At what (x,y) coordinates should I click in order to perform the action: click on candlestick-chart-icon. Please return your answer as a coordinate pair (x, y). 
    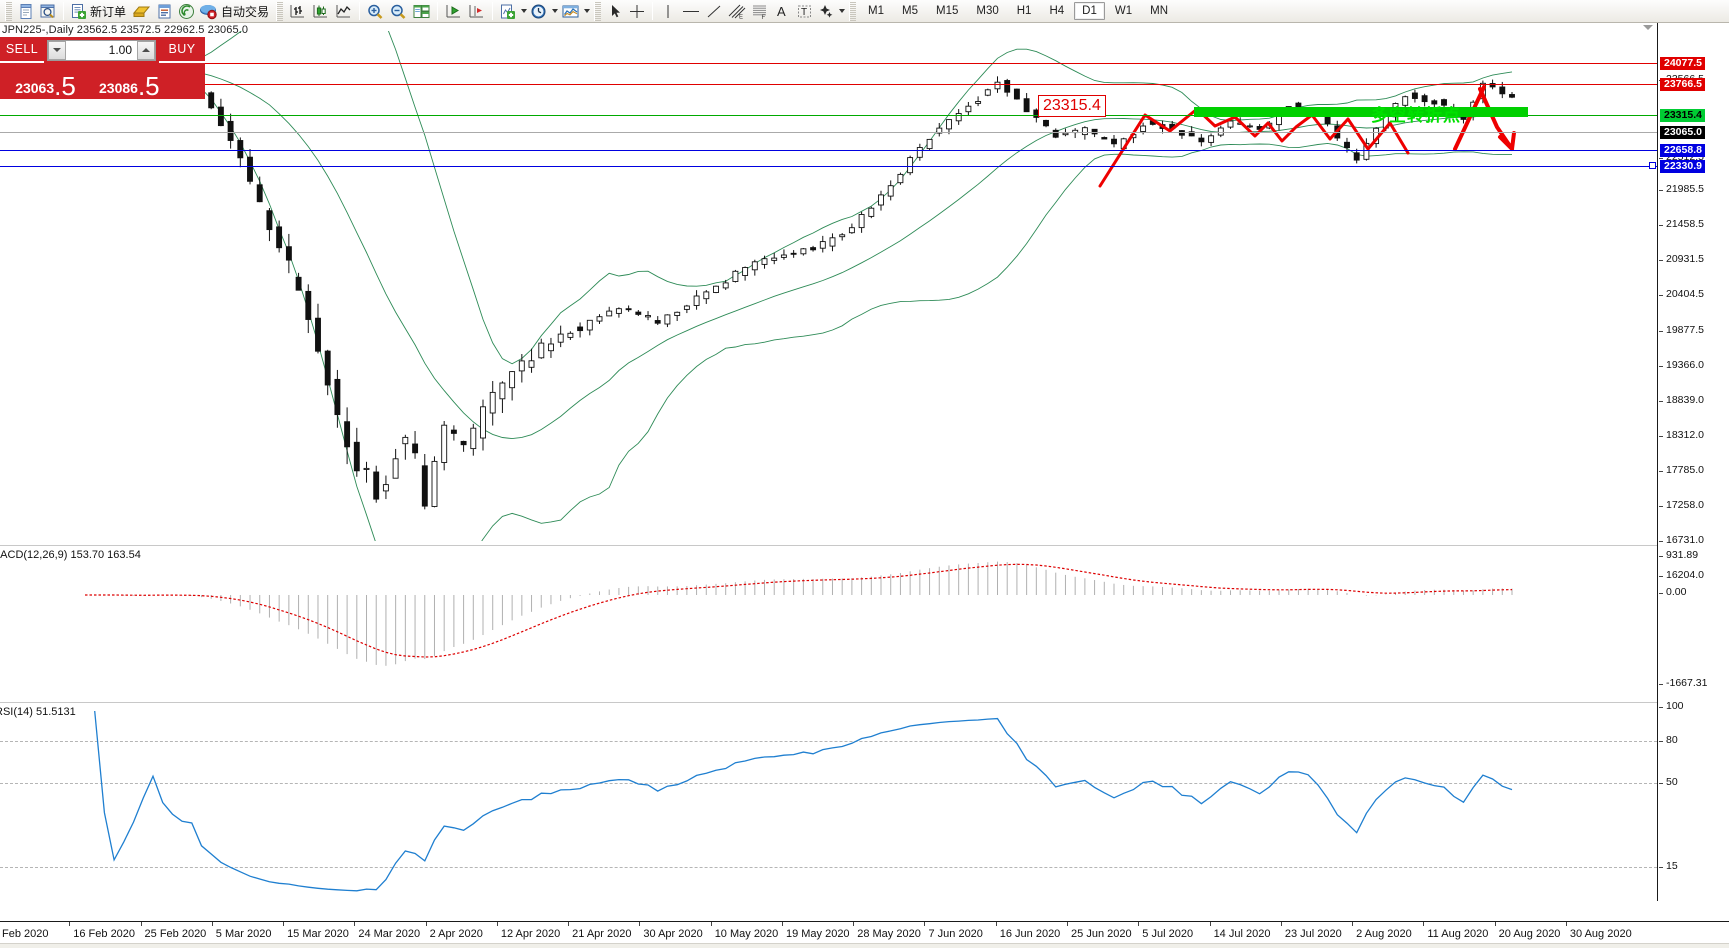
    Looking at the image, I should click on (320, 11).